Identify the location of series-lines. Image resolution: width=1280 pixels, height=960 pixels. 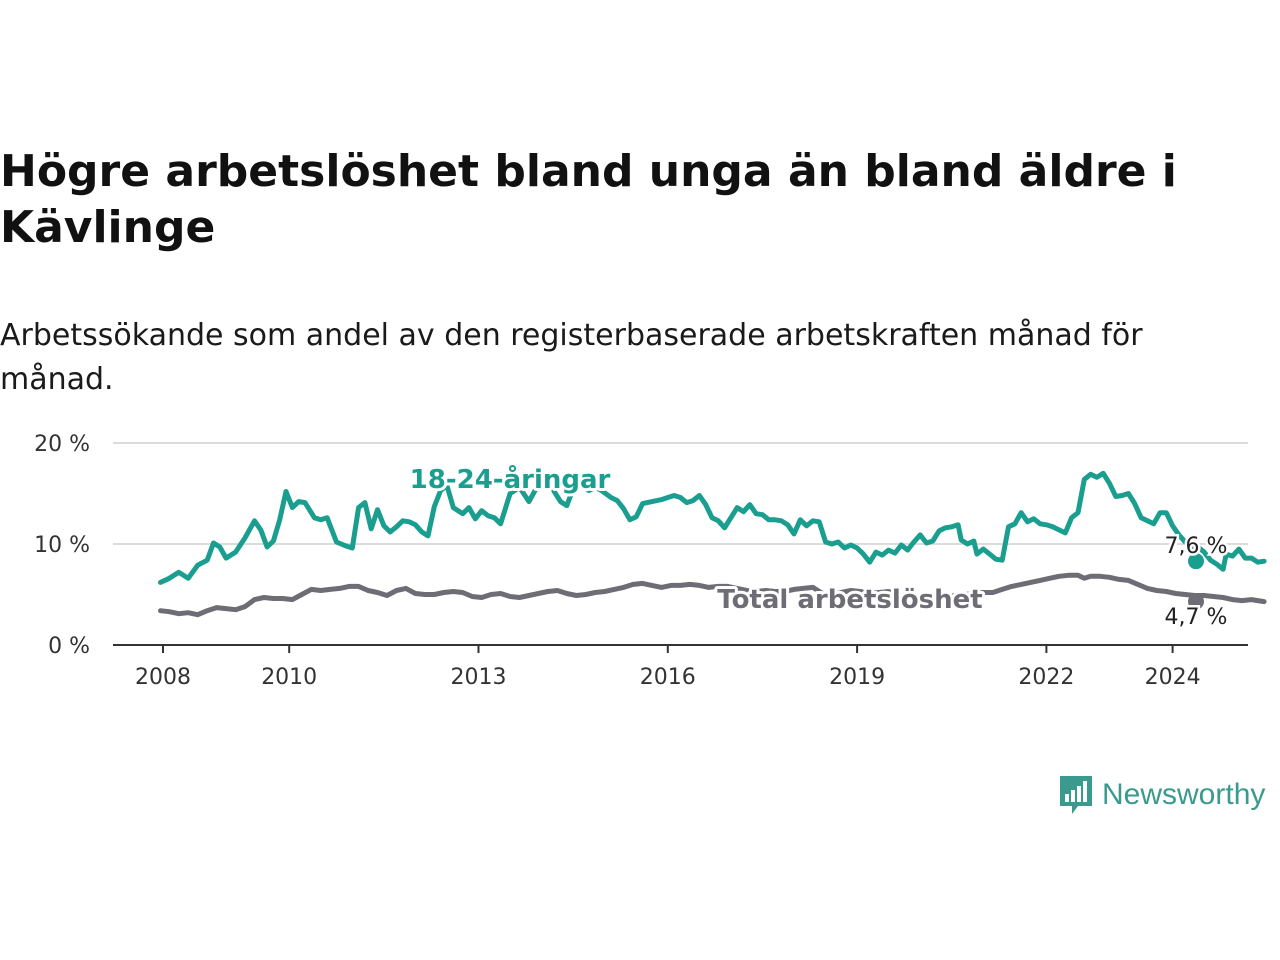
(712, 544).